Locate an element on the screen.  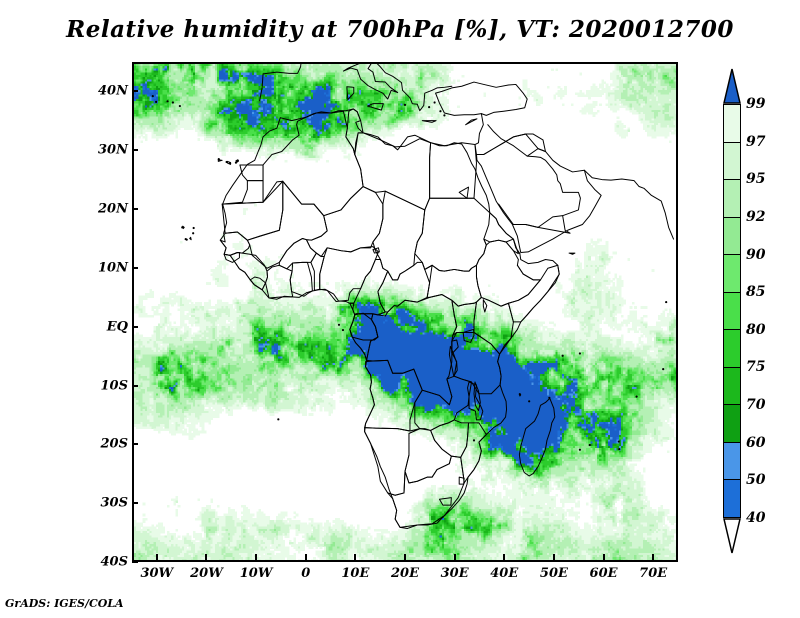
geo-b_socotra is located at coordinates (572, 253).